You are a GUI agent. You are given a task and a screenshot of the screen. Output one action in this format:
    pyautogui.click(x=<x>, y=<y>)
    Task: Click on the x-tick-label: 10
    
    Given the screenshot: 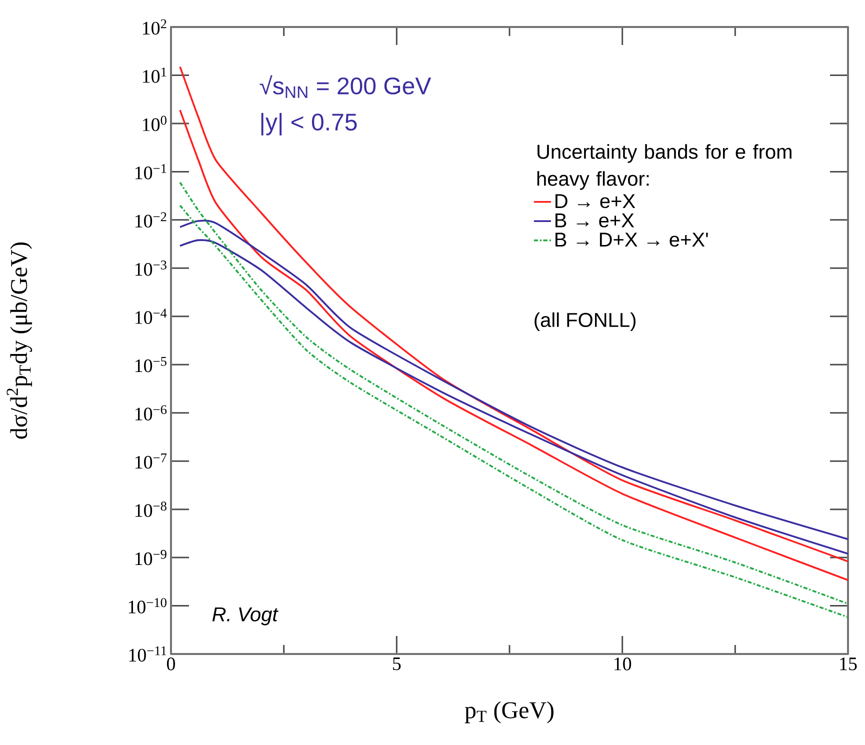 What is the action you would take?
    pyautogui.click(x=623, y=664)
    